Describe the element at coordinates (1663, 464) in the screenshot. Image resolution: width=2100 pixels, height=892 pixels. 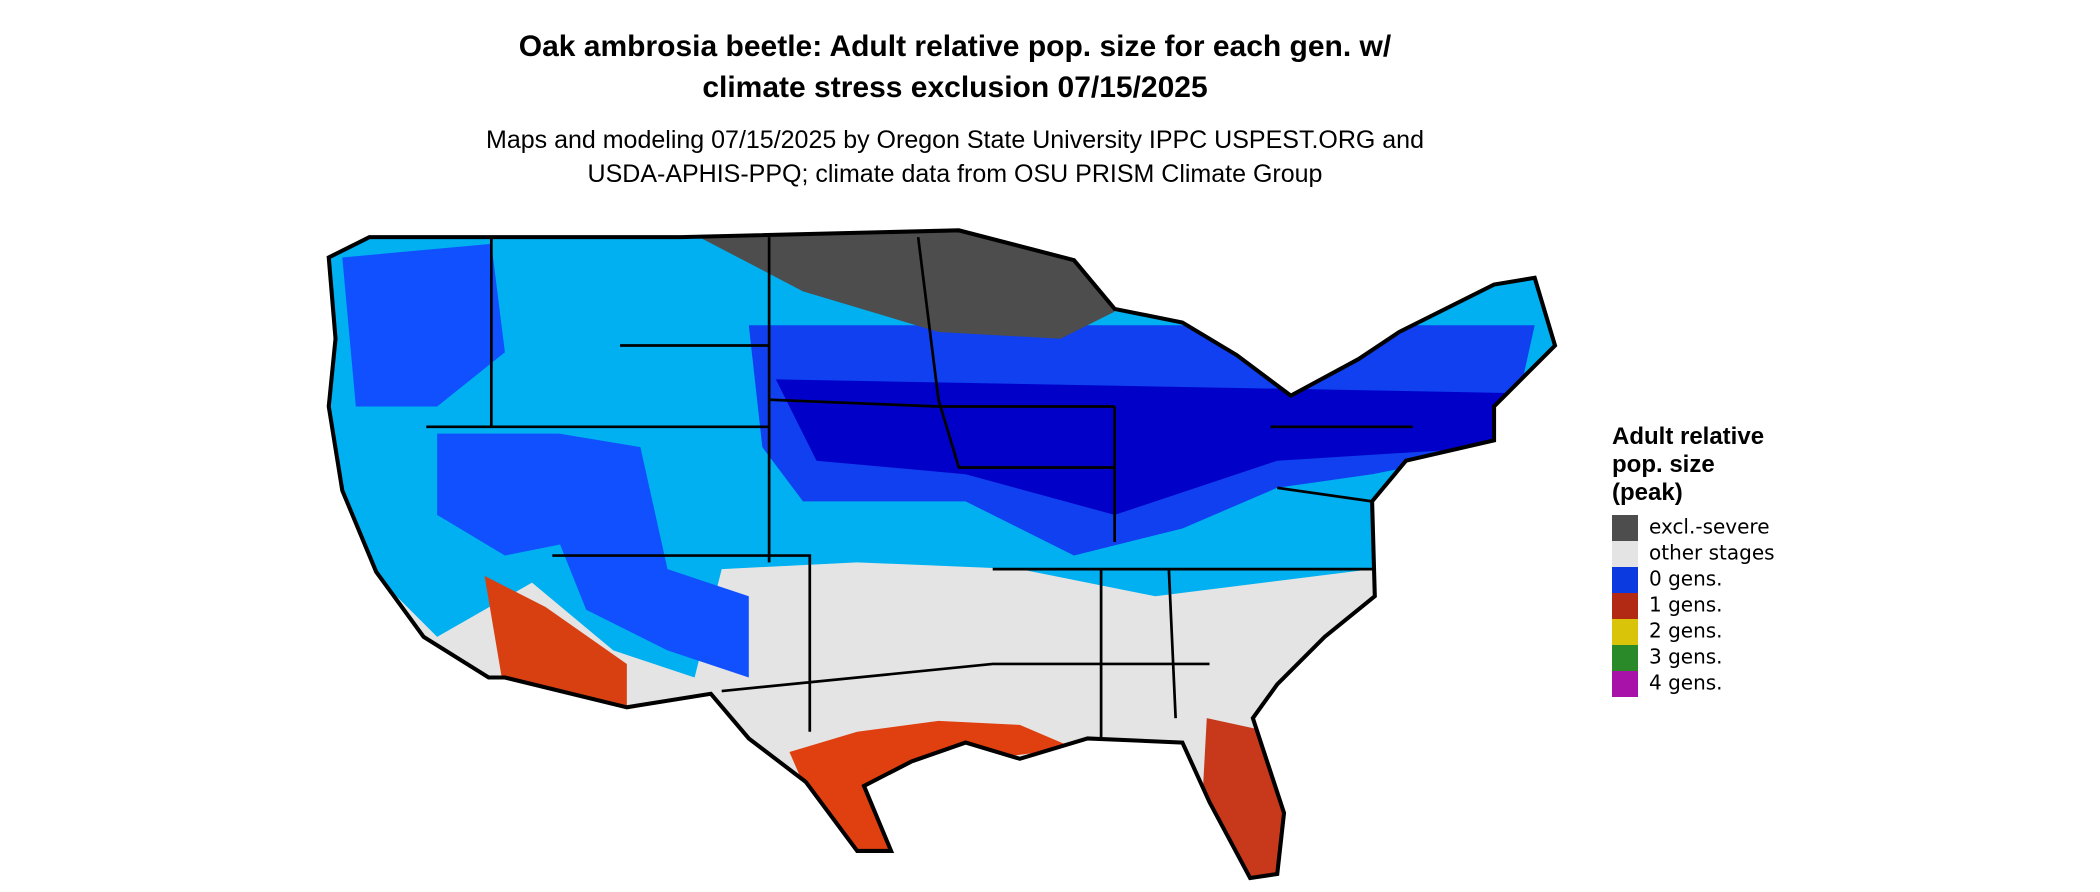
I see `legend-title: pop. size` at that location.